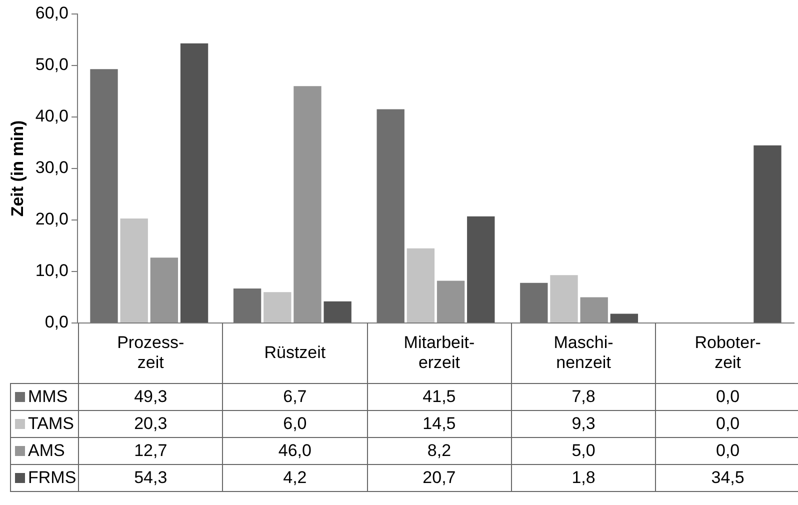 The height and width of the screenshot is (505, 798). I want to click on y-tick-label: 0,0, so click(56, 322).